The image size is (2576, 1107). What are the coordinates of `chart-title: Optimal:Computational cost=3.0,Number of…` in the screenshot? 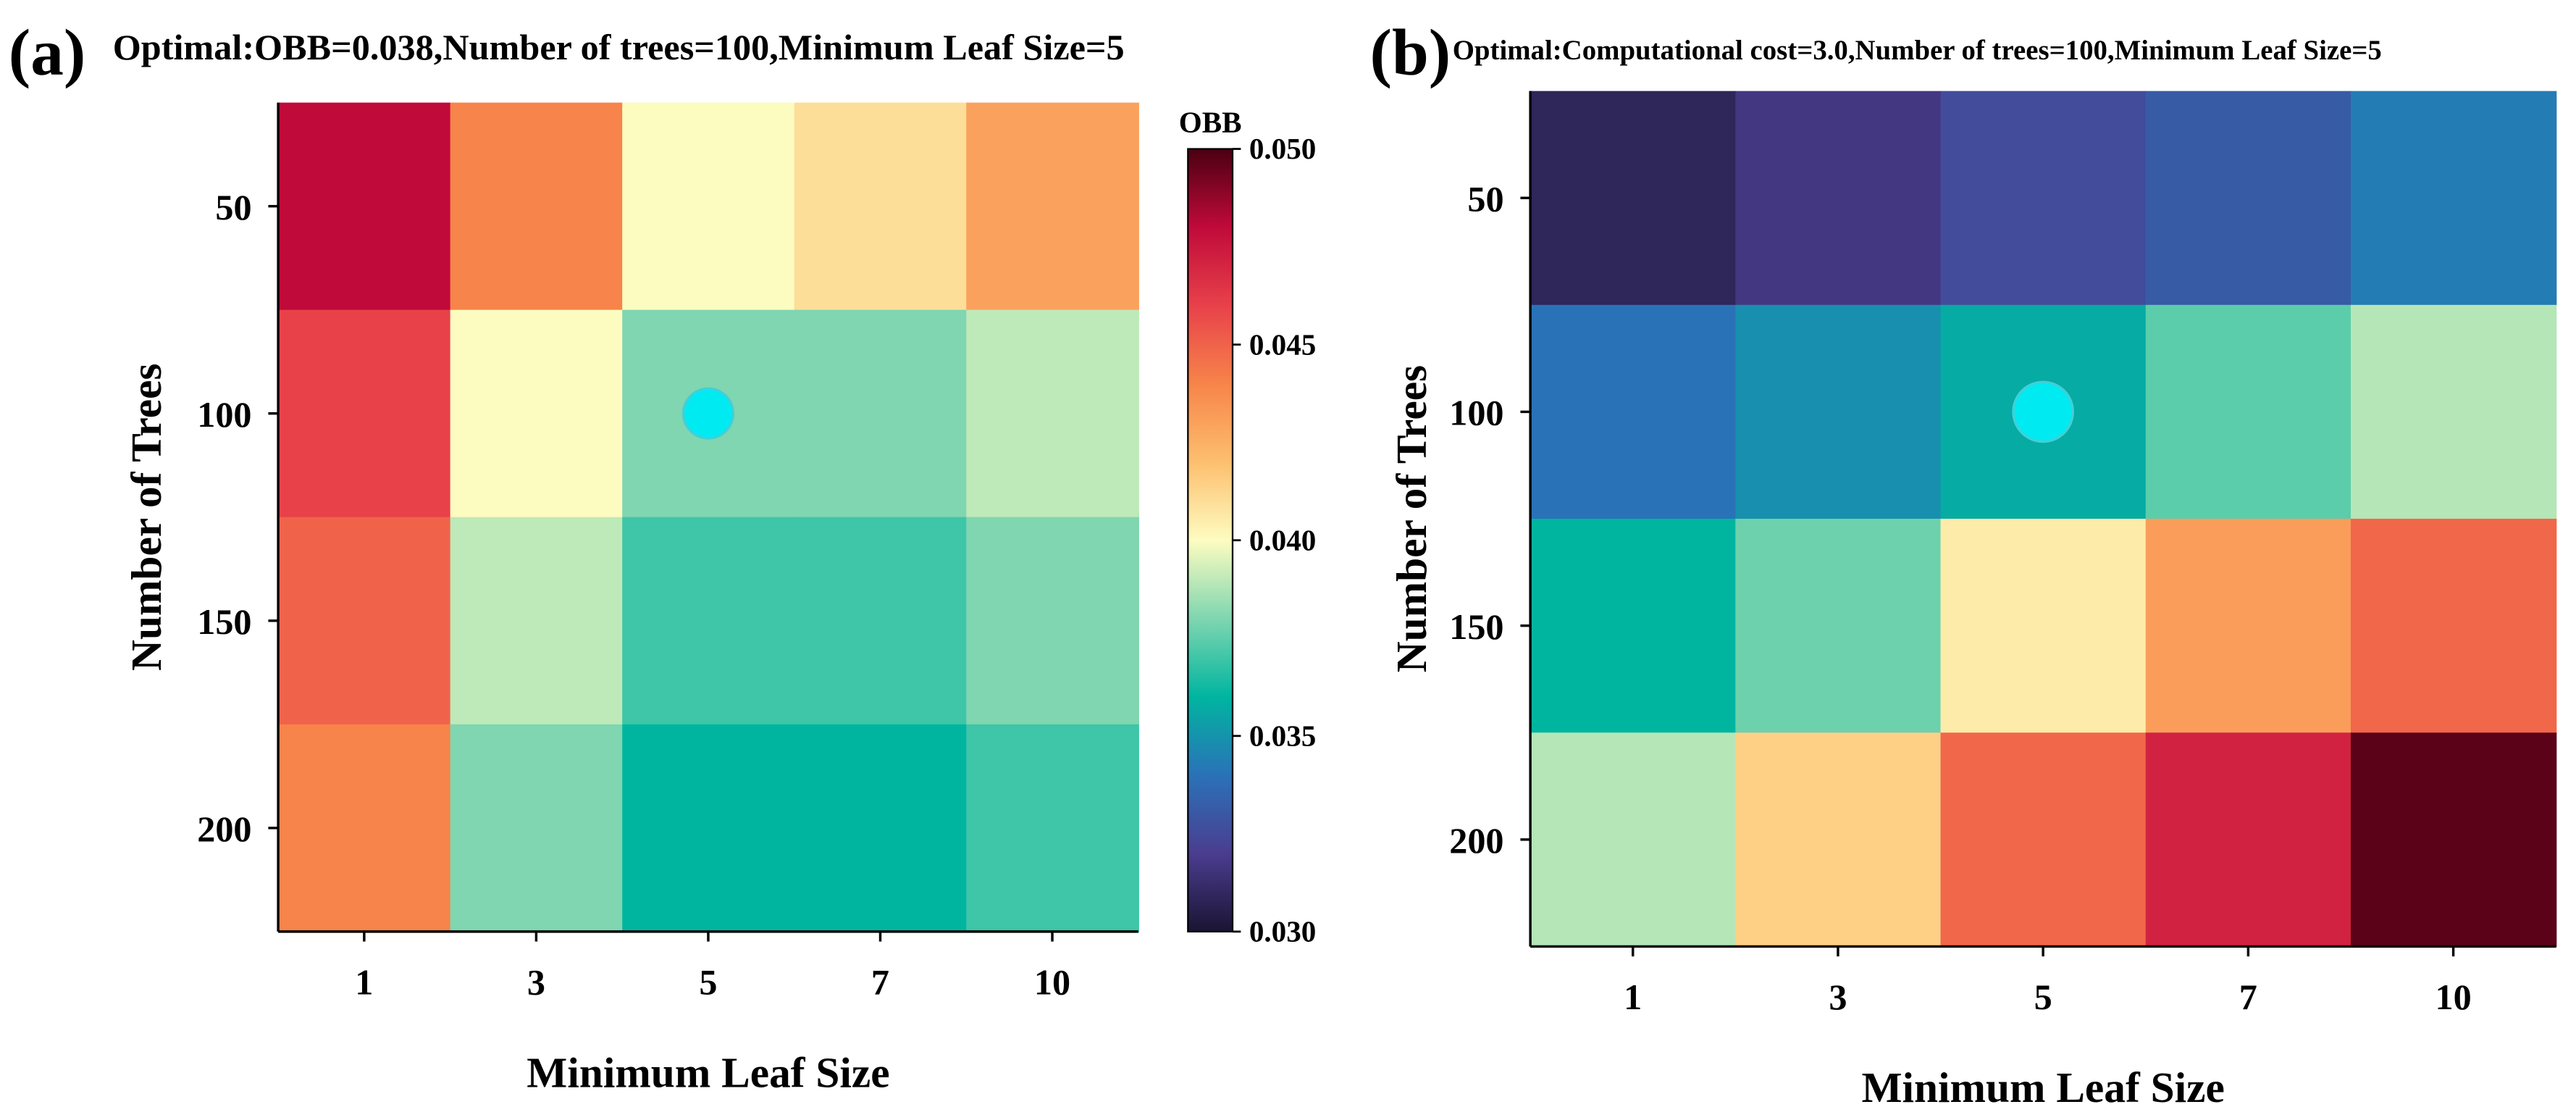 It's located at (1917, 51).